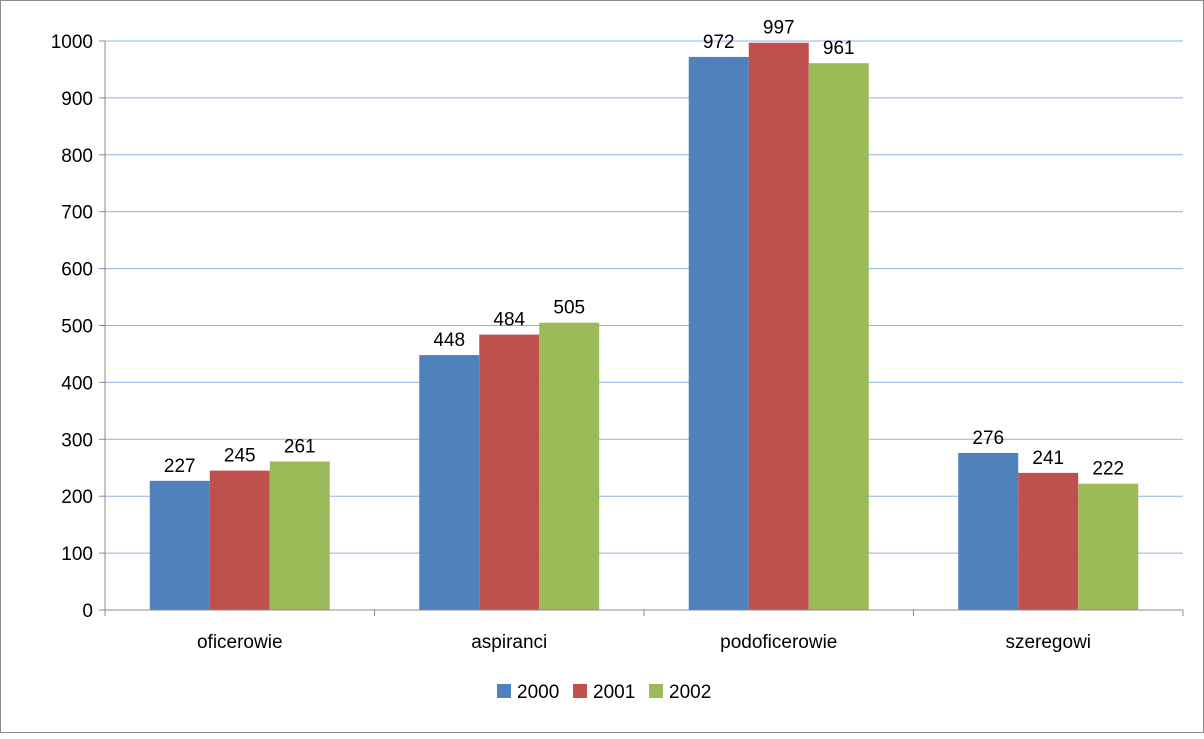 Image resolution: width=1204 pixels, height=739 pixels. I want to click on legend: 2000 2001 2002, so click(604, 692).